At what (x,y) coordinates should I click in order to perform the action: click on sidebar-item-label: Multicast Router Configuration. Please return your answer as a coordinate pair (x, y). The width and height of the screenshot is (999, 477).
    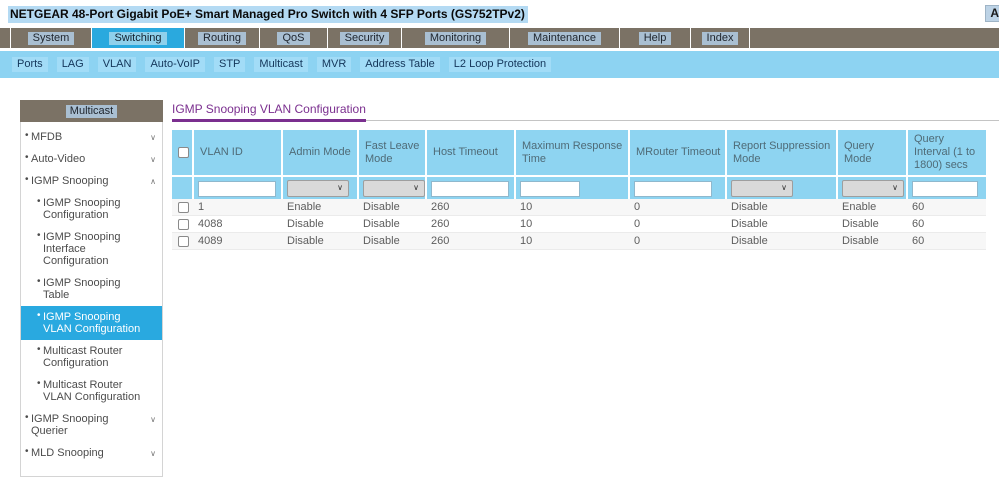
    Looking at the image, I should click on (83, 357).